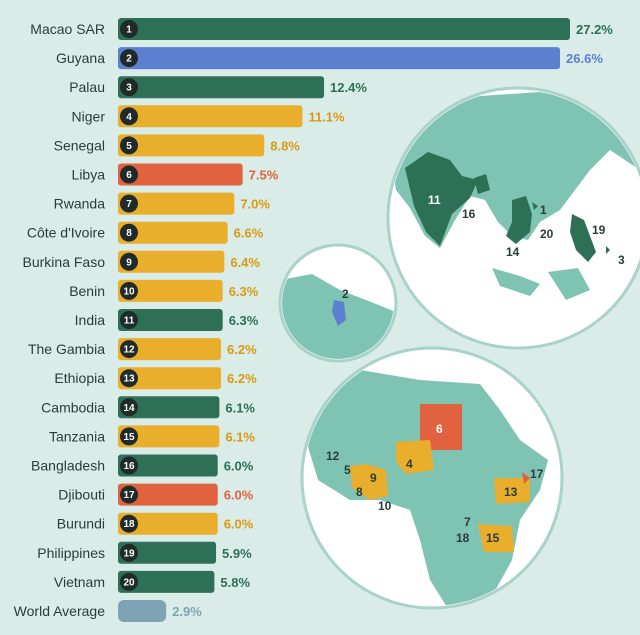 The image size is (640, 635). Describe the element at coordinates (168, 523) in the screenshot. I see `bar-burundi` at that location.